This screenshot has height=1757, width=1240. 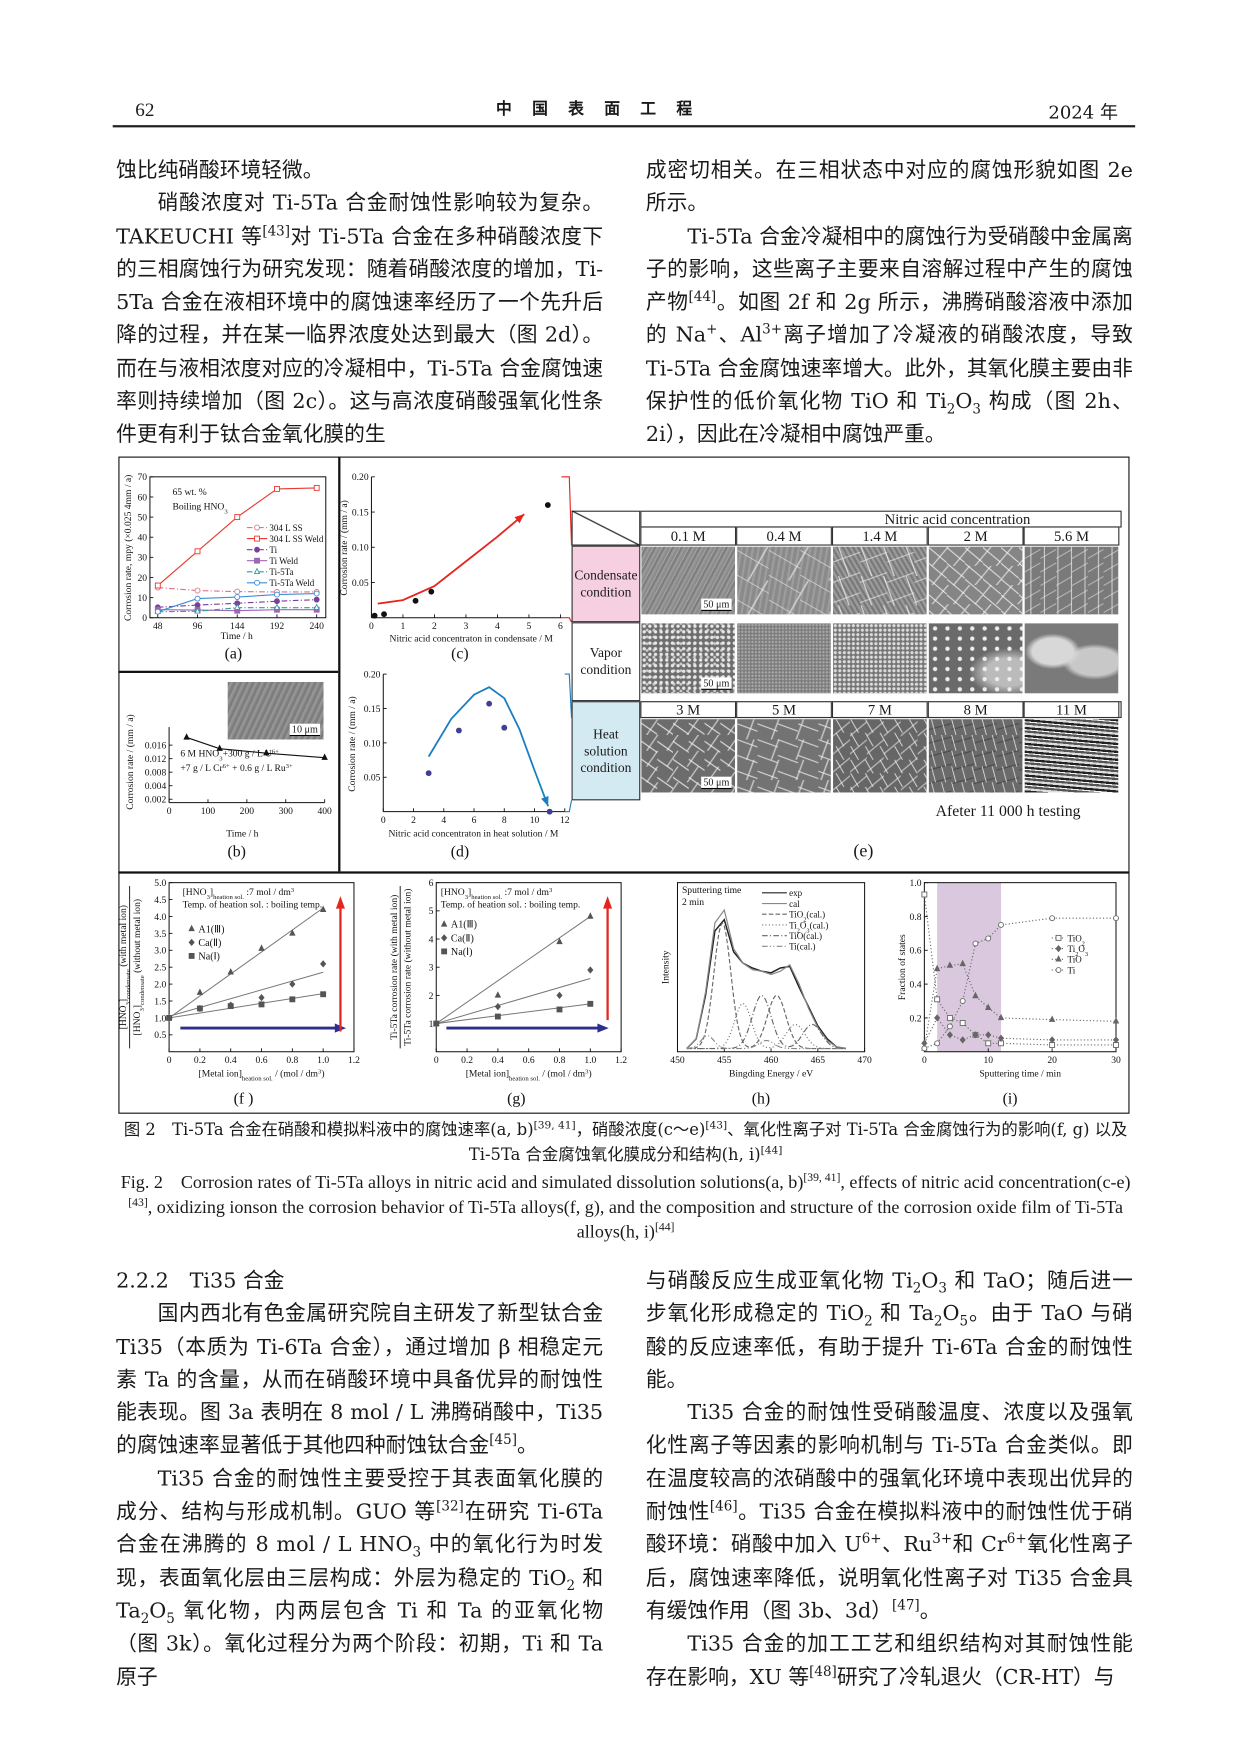 I want to click on x-tick-label: 20, so click(x=1052, y=1060).